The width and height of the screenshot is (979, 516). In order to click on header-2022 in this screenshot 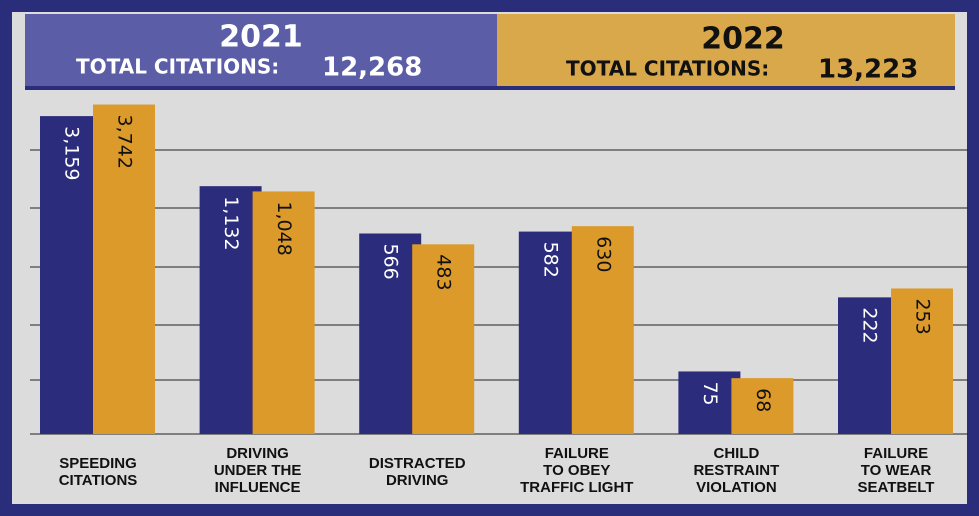, I will do `click(726, 50)`.